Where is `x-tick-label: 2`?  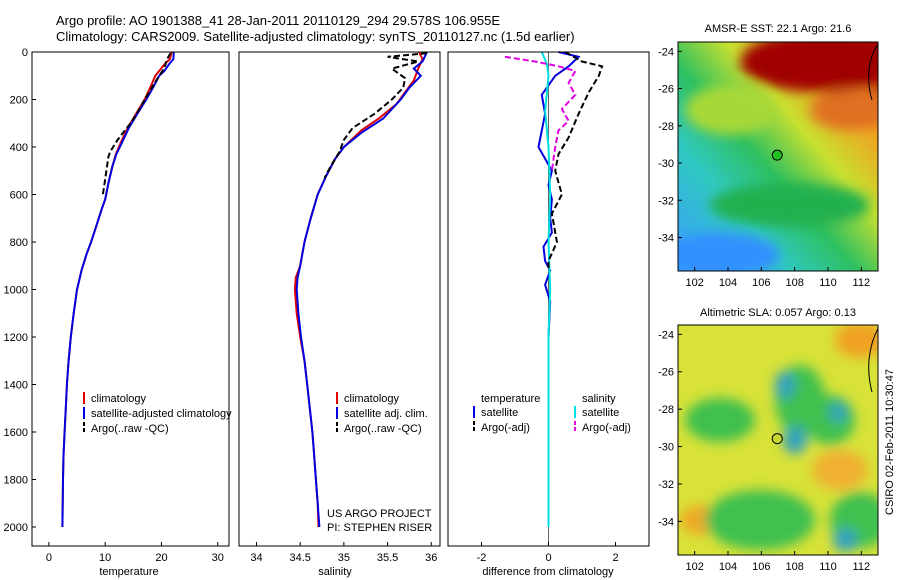
x-tick-label: 2 is located at coordinates (615, 558).